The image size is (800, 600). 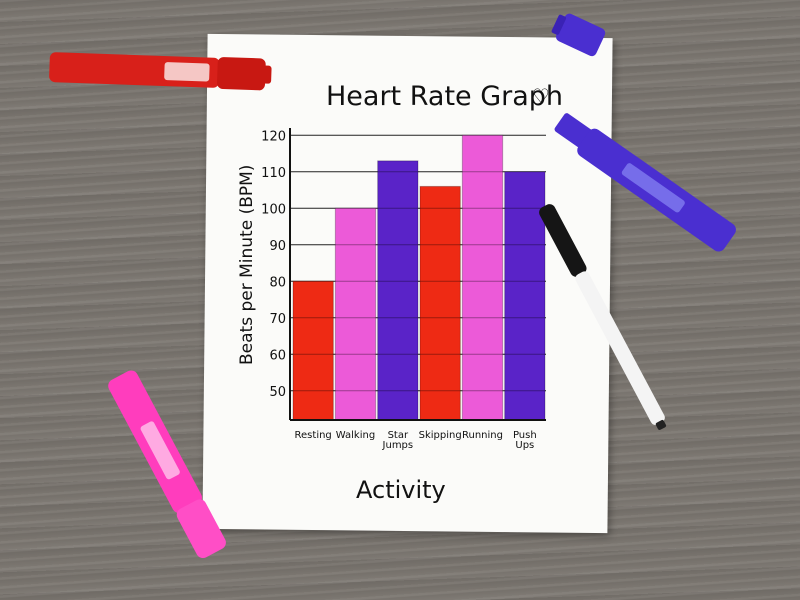 What do you see at coordinates (401, 490) in the screenshot?
I see `x-axis-label: Activity` at bounding box center [401, 490].